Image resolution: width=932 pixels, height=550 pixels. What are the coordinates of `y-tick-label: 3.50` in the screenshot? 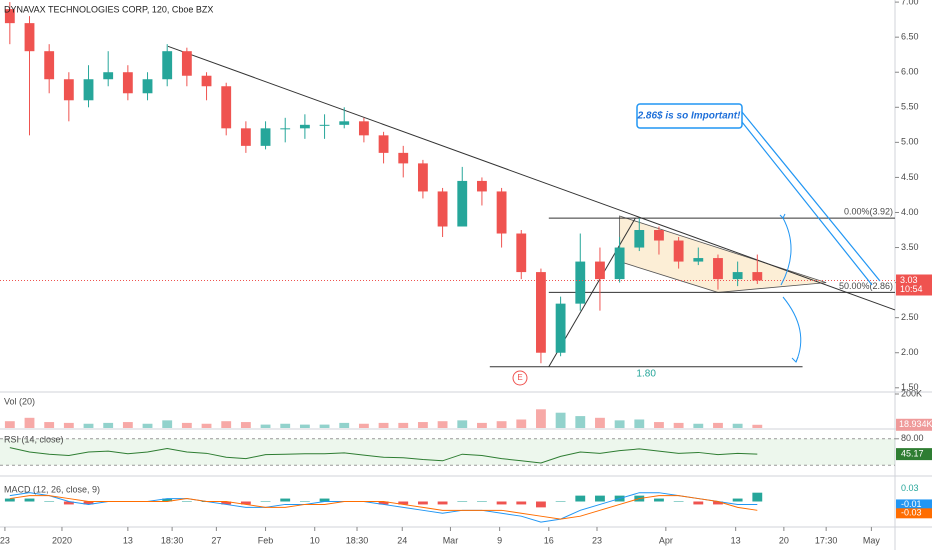 It's located at (910, 247).